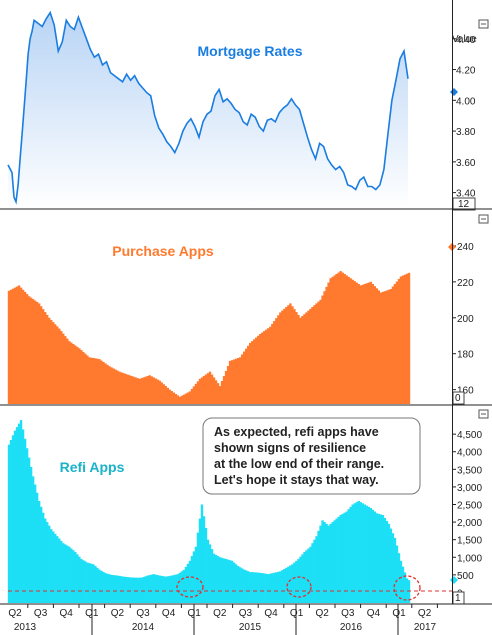 The width and height of the screenshot is (492, 635). Describe the element at coordinates (296, 432) in the screenshot. I see `annotation-line: As expected, refi apps have` at that location.